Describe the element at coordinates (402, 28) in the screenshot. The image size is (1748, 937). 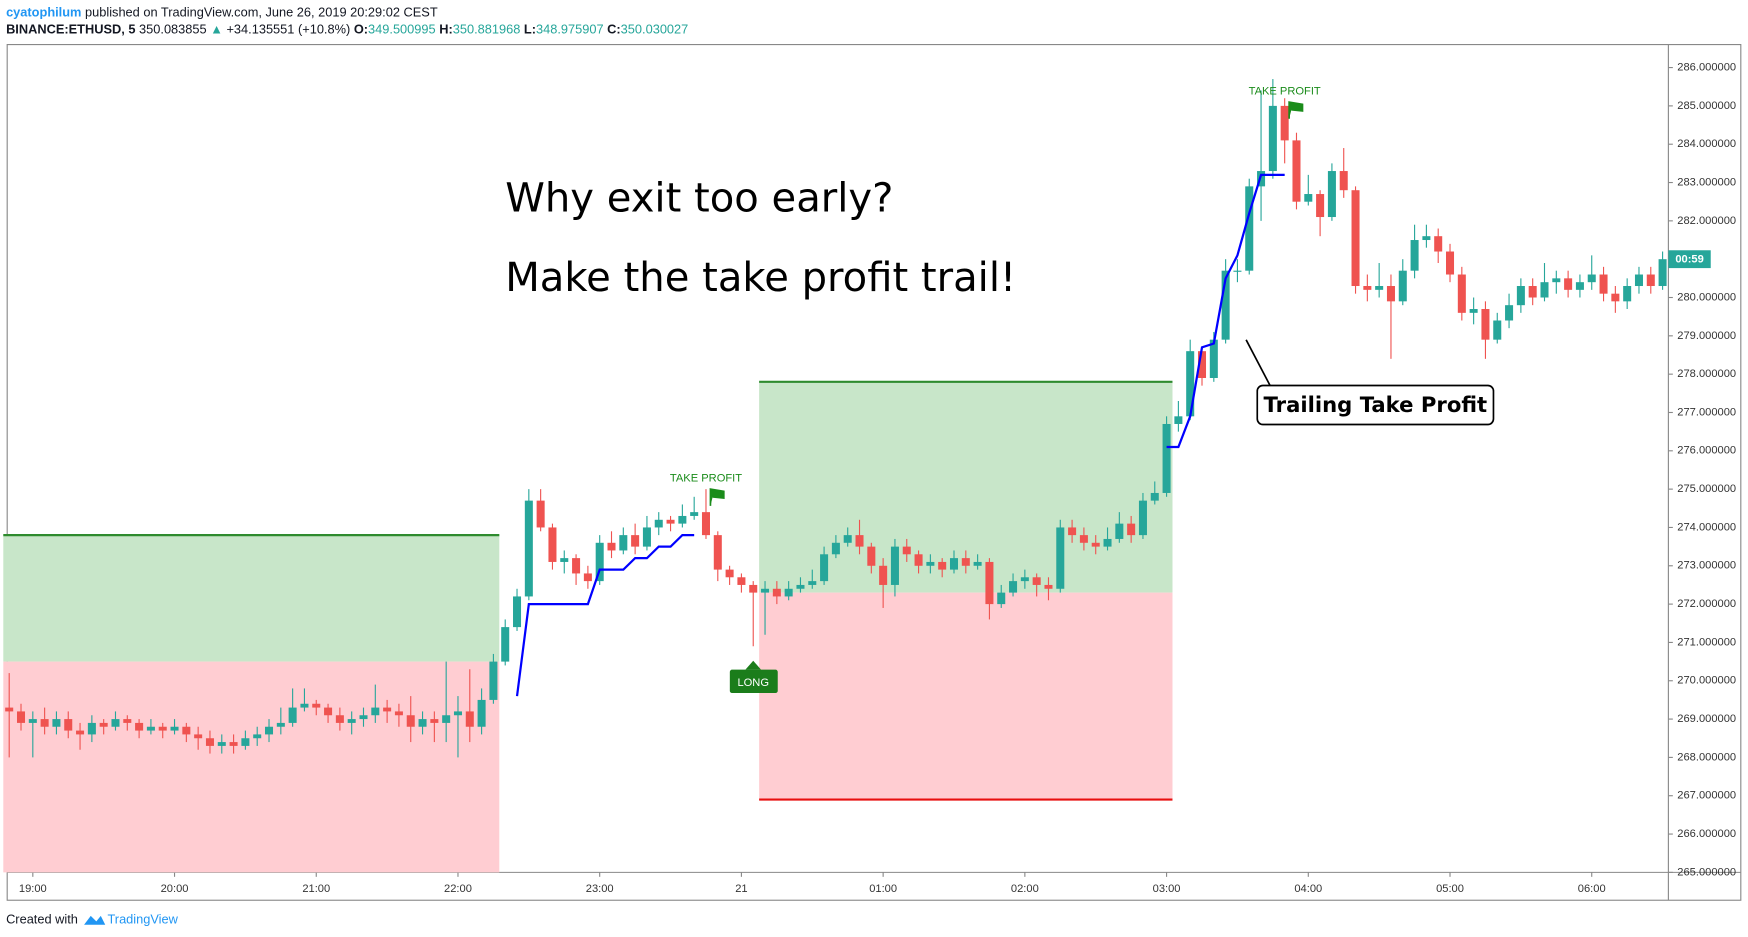
I see `o-value: 349.500995` at that location.